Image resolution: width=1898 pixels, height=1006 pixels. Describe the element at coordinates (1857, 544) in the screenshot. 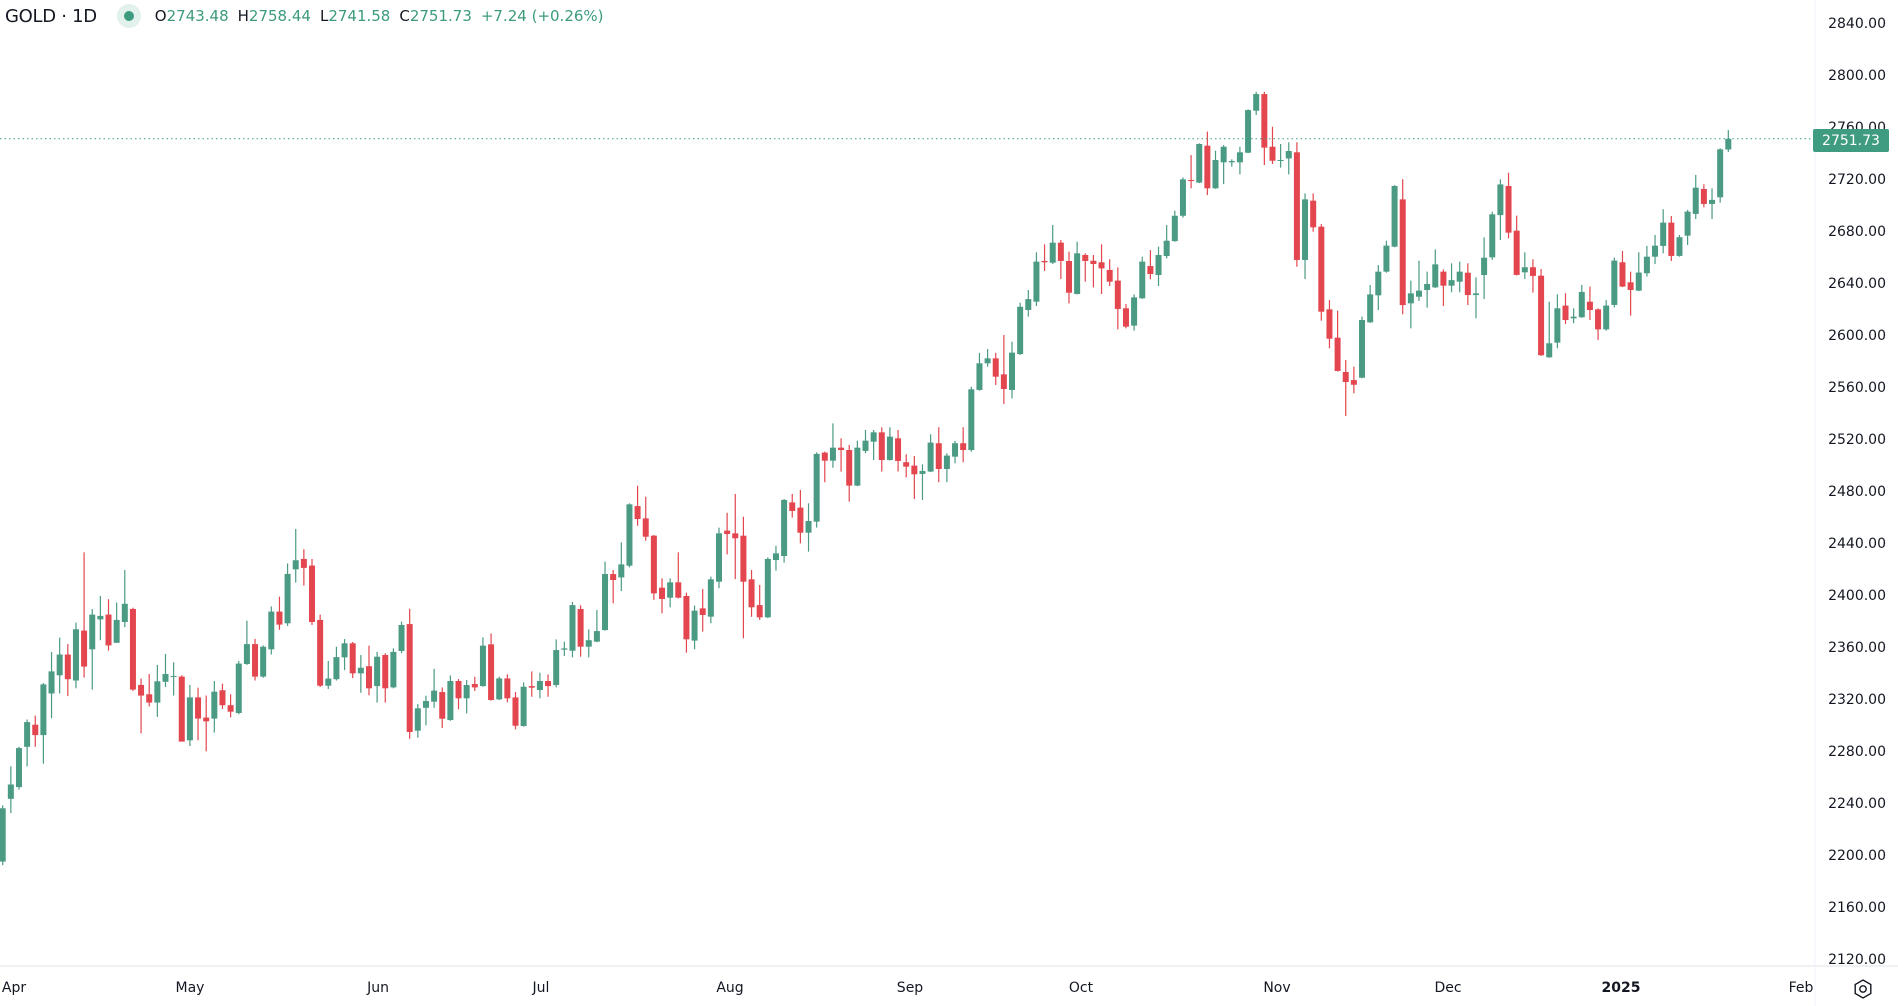

I see `price-tick-label: 2440.00` at that location.